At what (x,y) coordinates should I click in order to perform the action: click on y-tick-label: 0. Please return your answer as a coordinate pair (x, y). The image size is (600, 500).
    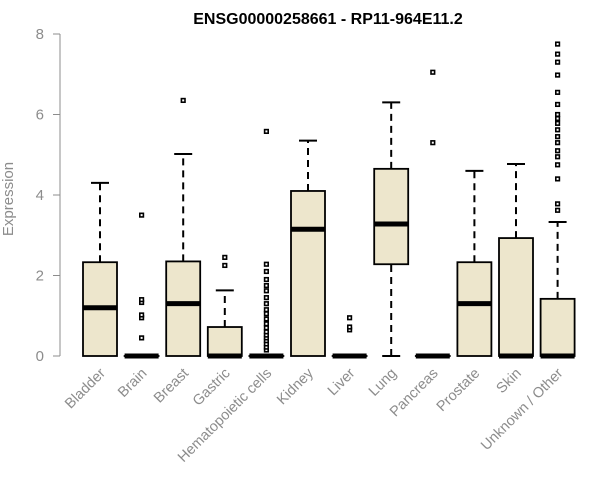
    Looking at the image, I should click on (40, 356).